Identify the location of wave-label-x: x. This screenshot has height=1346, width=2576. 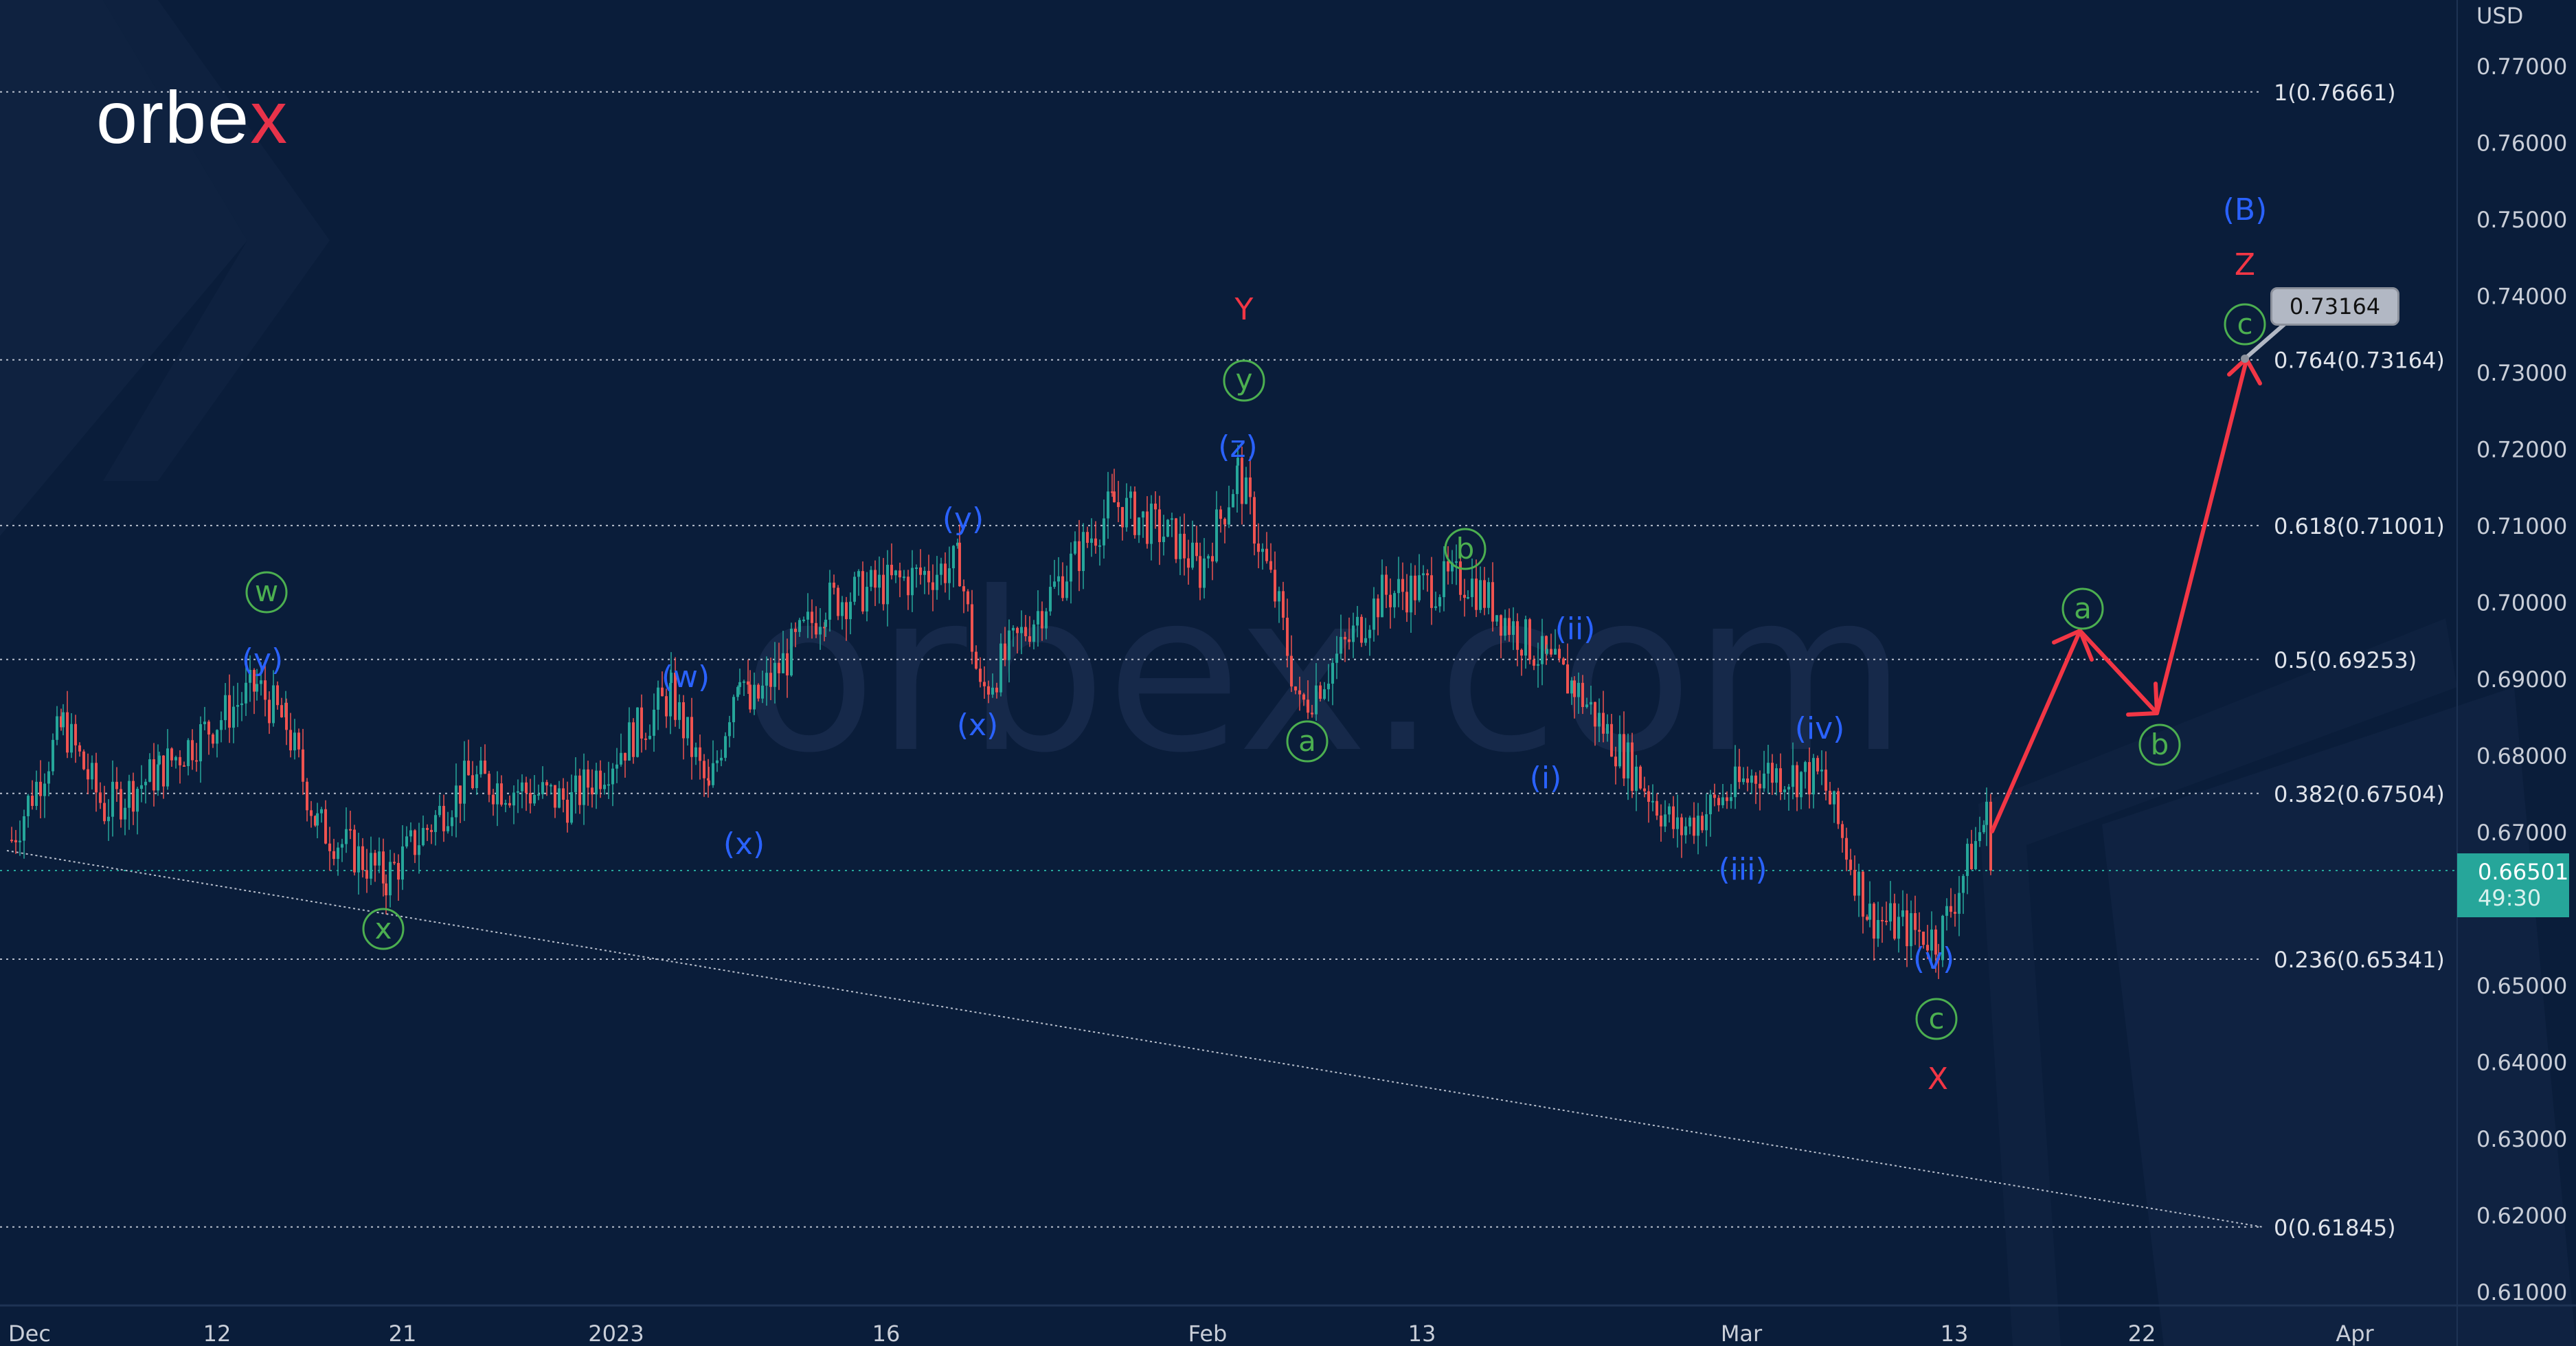
(383, 928).